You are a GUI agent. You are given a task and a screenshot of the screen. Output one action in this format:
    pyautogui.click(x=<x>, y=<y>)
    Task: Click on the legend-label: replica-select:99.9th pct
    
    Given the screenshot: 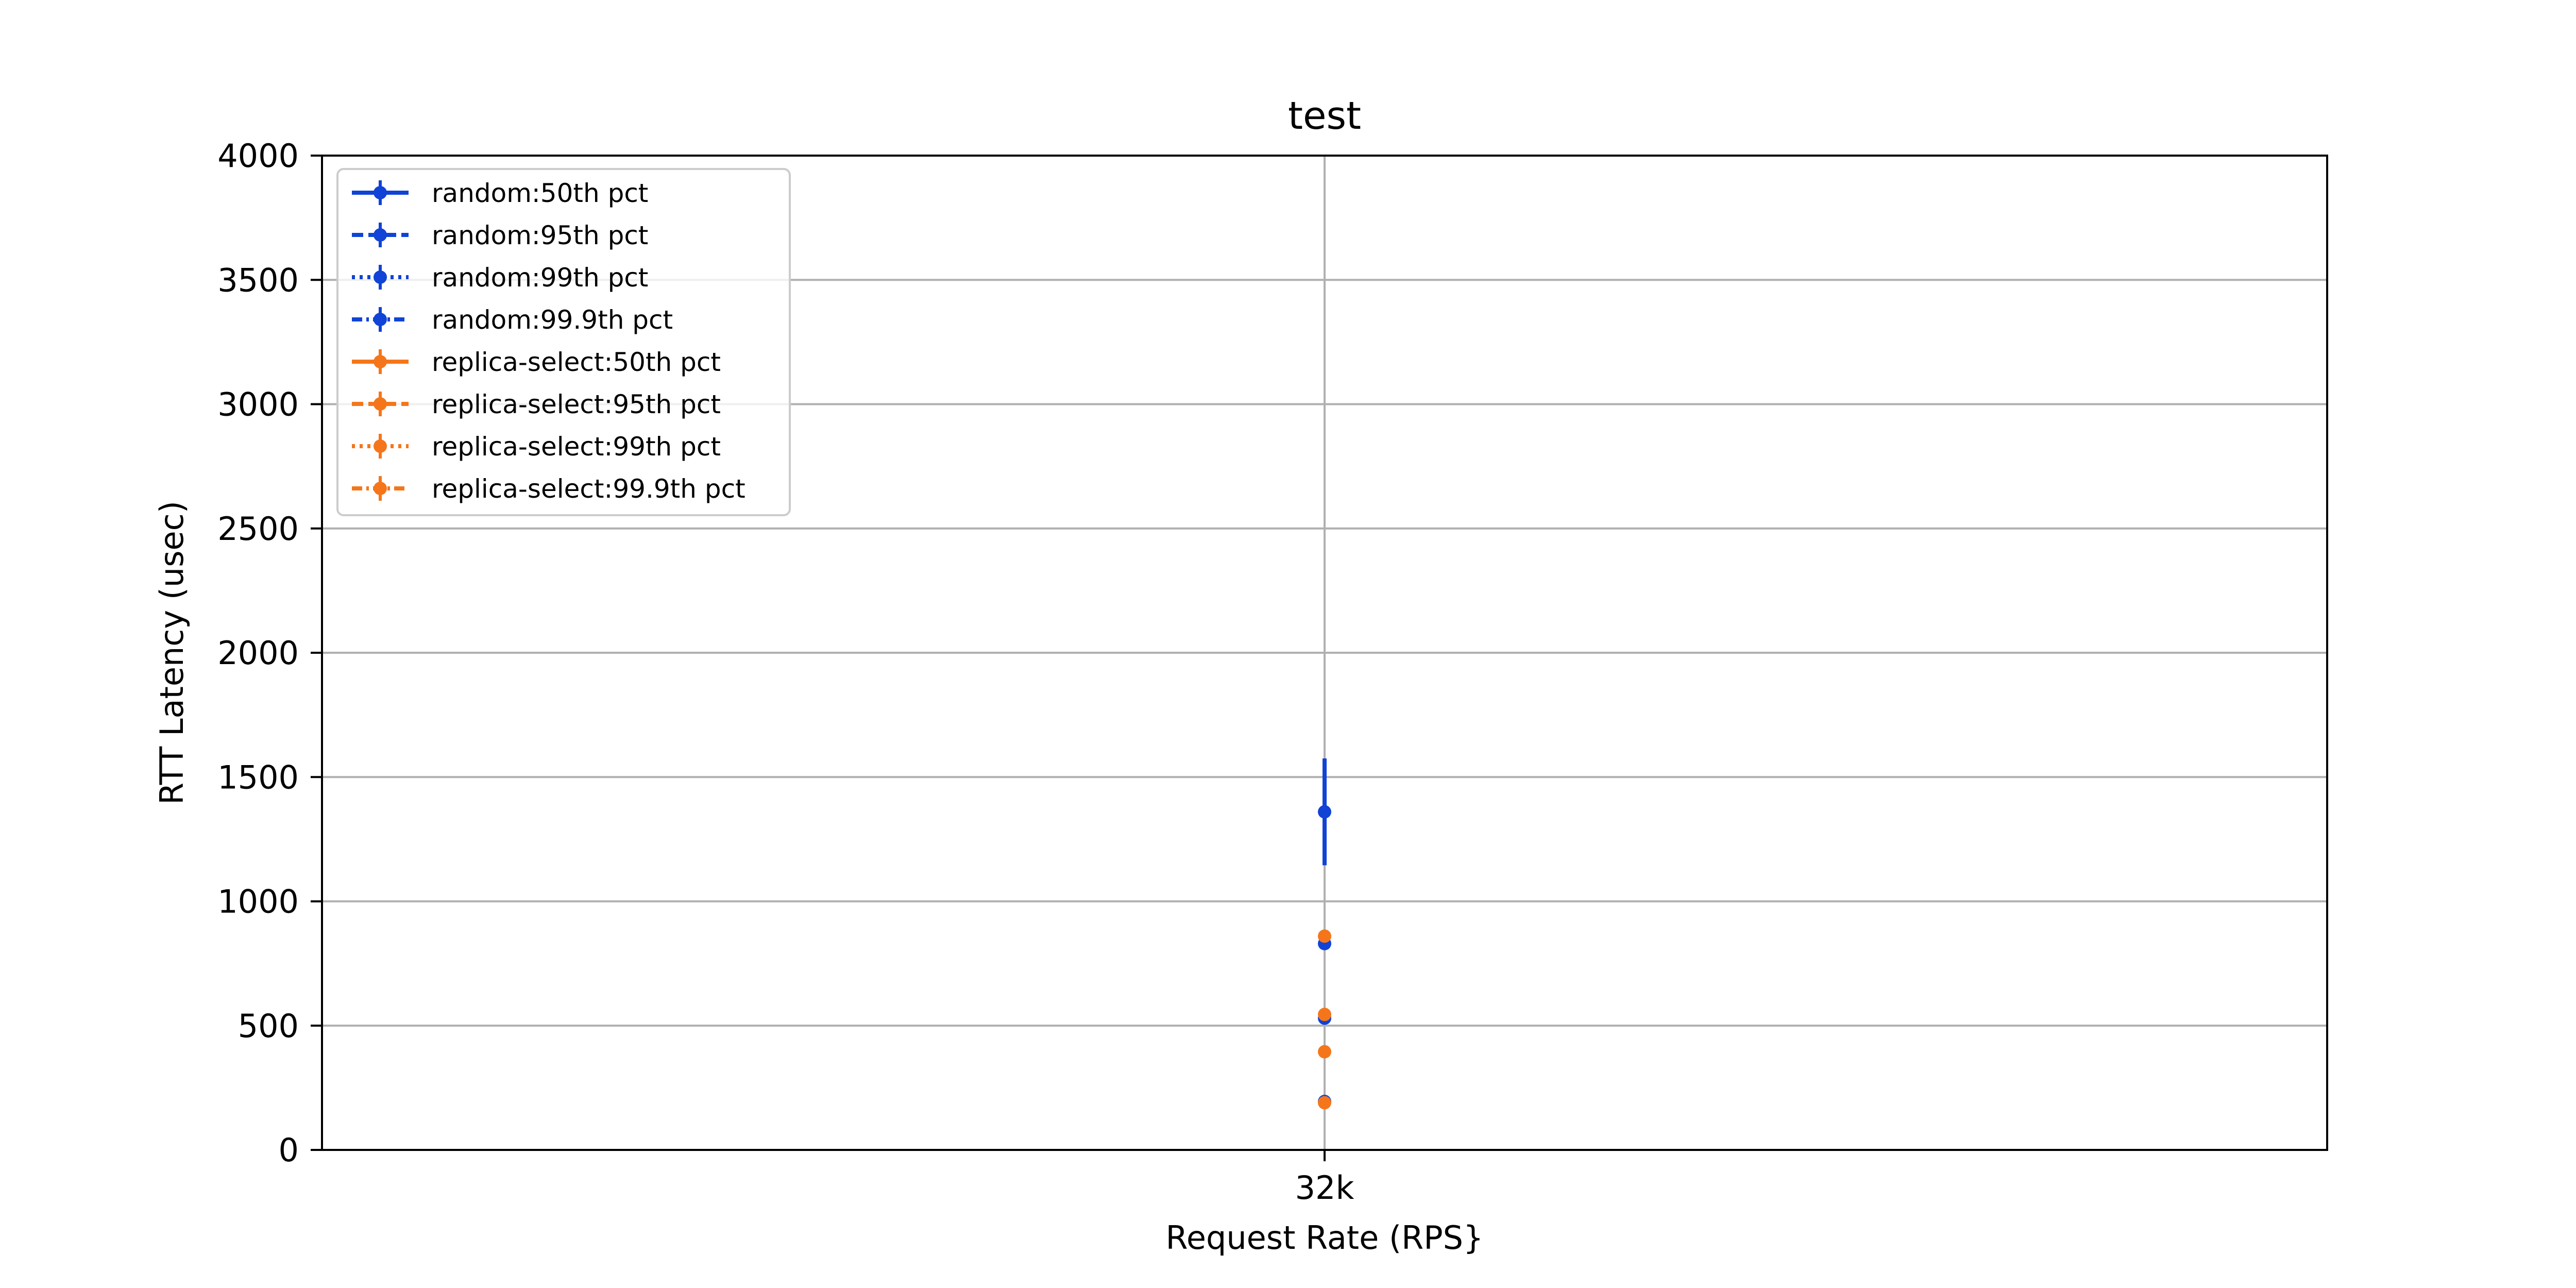 What is the action you would take?
    pyautogui.click(x=588, y=489)
    